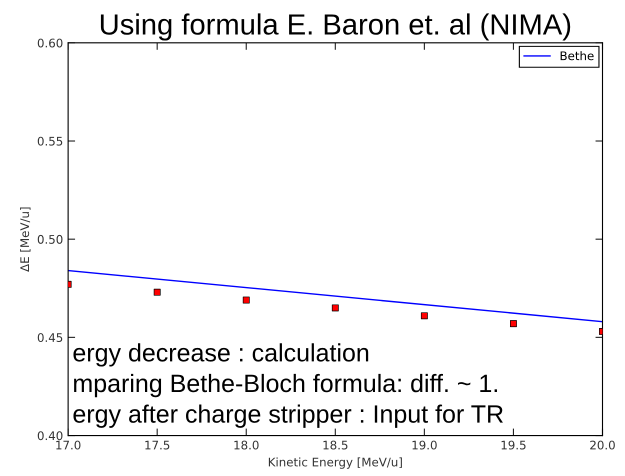 Image resolution: width=625 pixels, height=476 pixels. I want to click on x-tick-label: 18.0, so click(246, 445).